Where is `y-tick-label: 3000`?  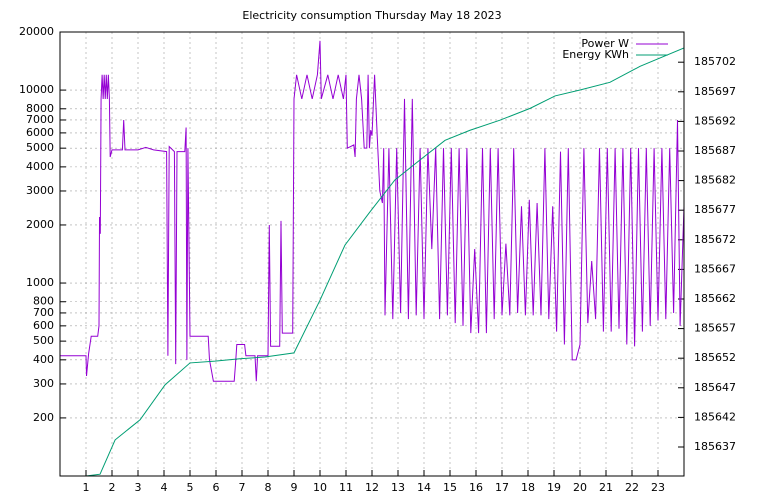 y-tick-label: 3000 is located at coordinates (40, 190).